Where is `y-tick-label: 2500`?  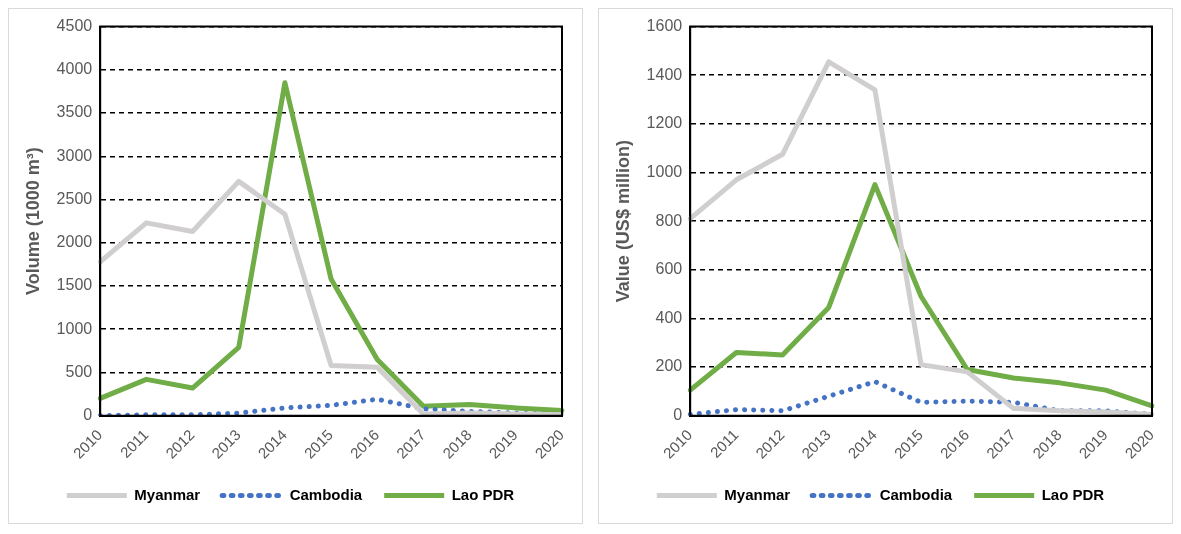 y-tick-label: 2500 is located at coordinates (74, 198).